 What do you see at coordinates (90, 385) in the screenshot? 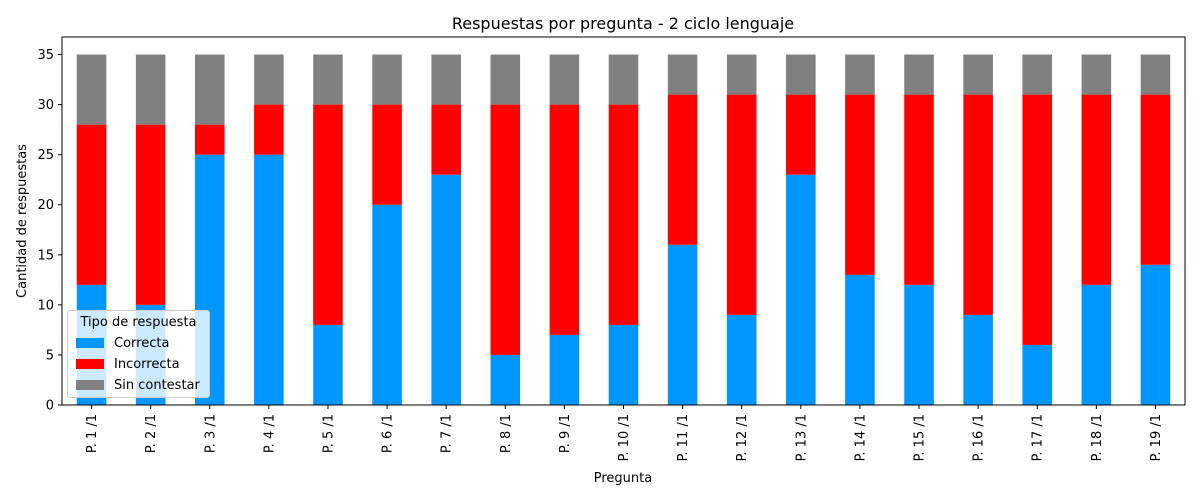
I see `legend-swatch-sin-contestar` at bounding box center [90, 385].